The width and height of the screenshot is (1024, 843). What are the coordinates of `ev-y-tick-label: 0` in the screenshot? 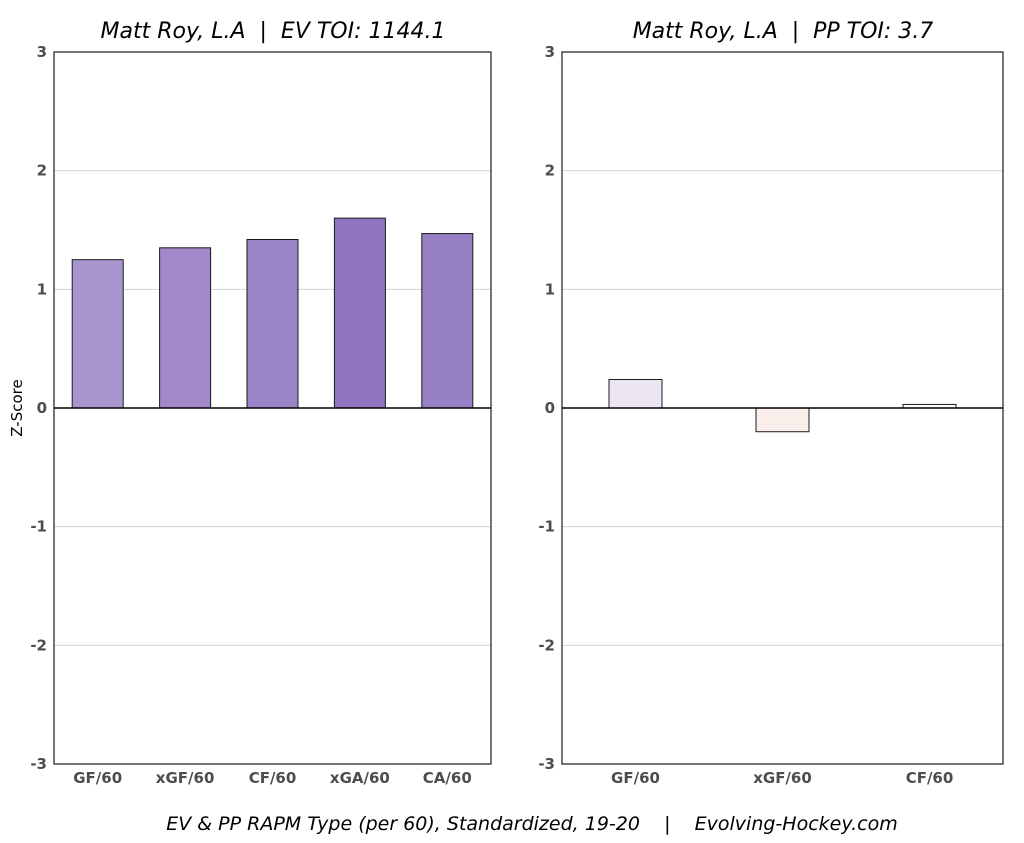 It's located at (42, 408).